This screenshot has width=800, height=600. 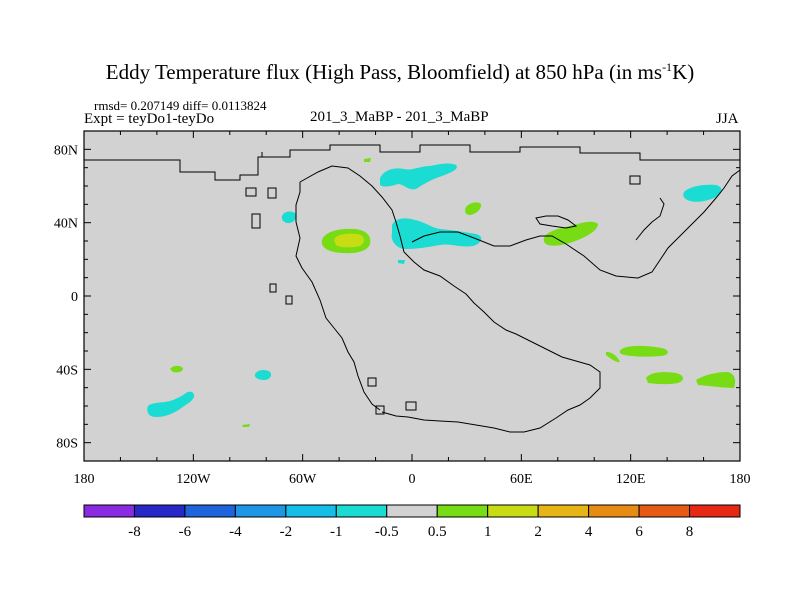 I want to click on coastline-japan, so click(x=650, y=219).